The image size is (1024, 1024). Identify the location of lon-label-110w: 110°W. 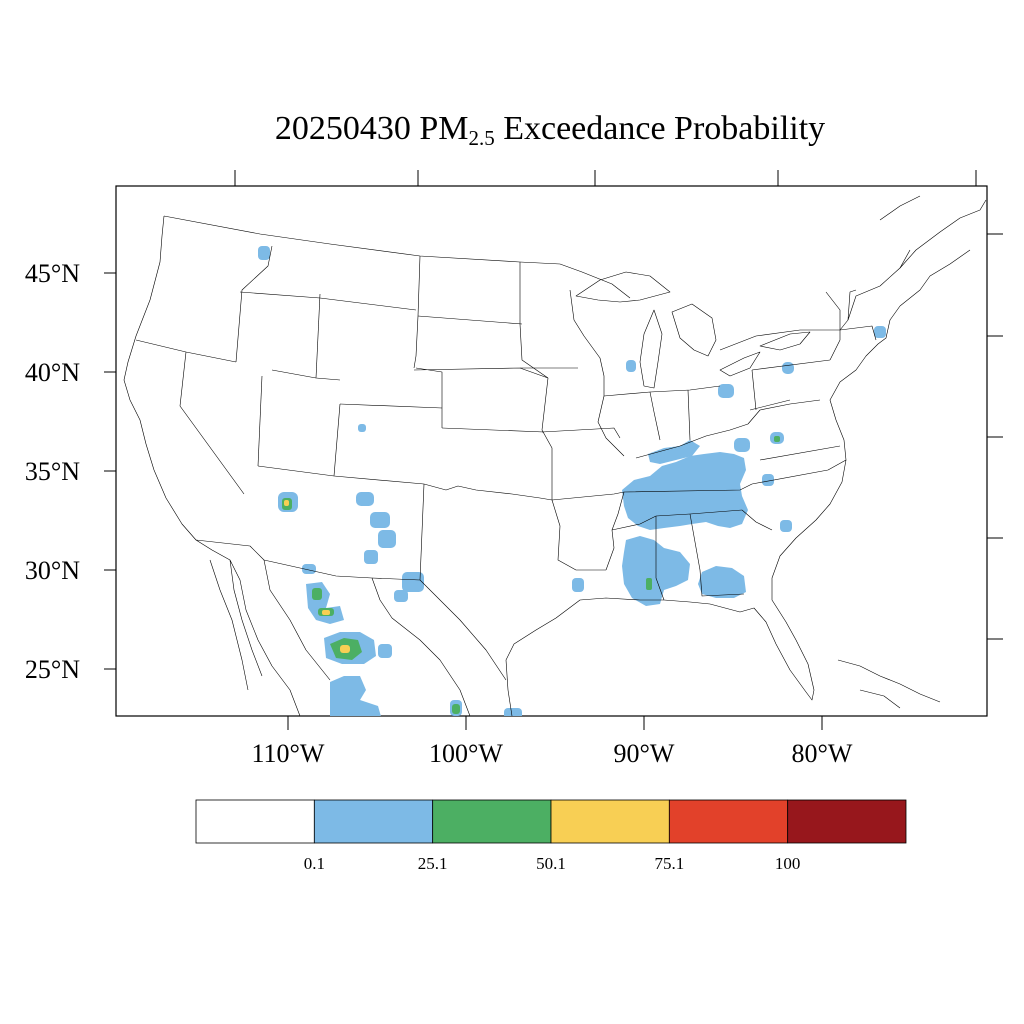
(288, 753).